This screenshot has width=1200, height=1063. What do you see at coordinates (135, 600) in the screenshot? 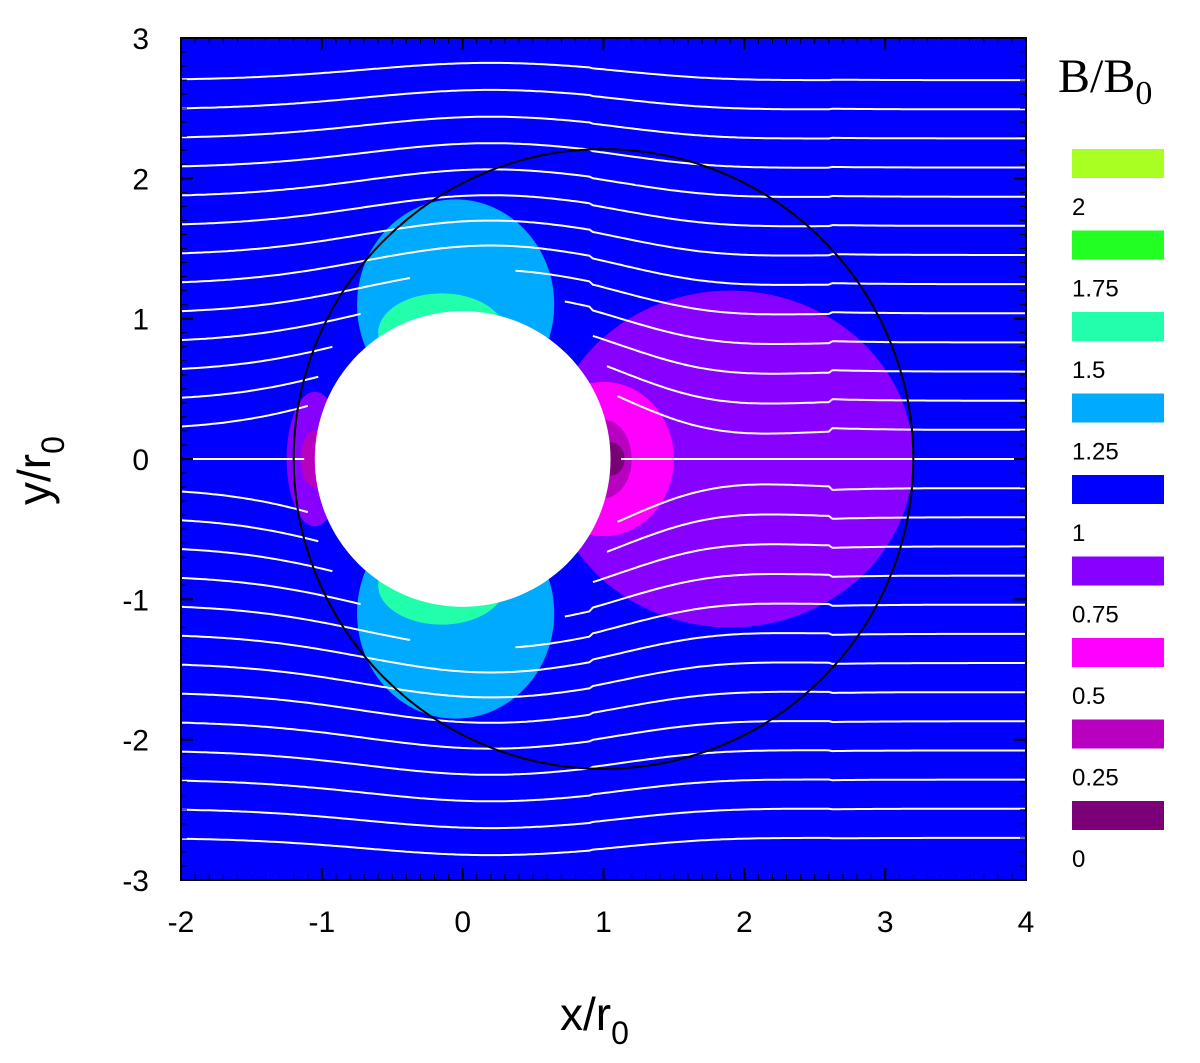
I see `y-tick-label: -1` at bounding box center [135, 600].